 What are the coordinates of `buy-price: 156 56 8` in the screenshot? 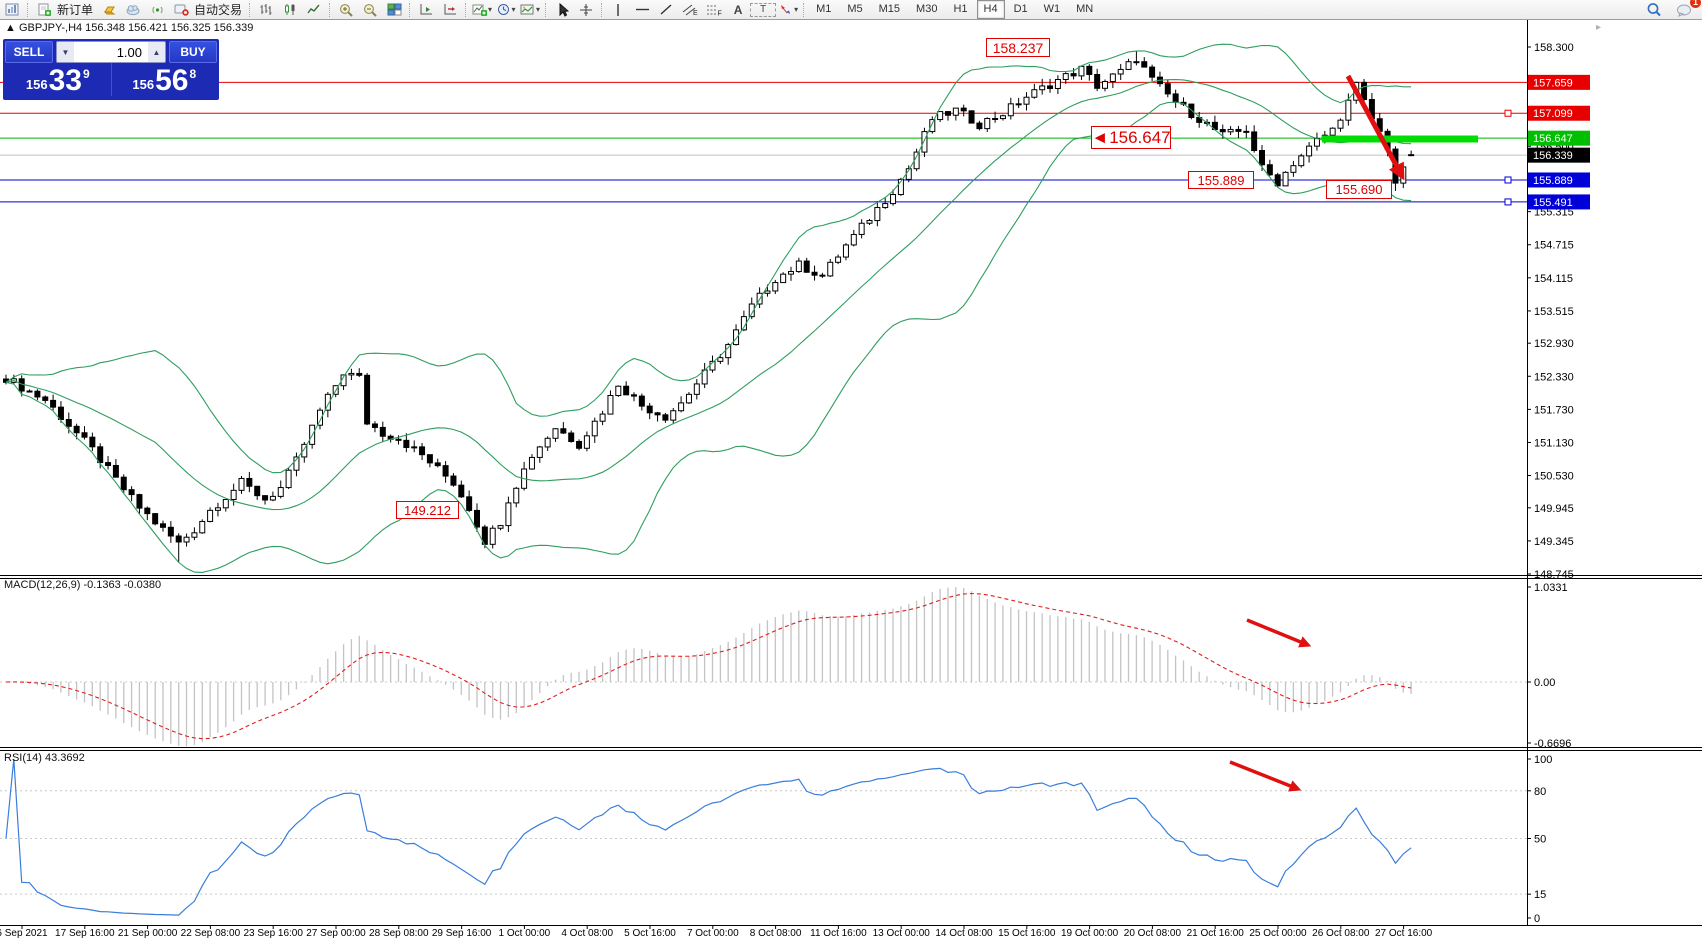 It's located at (165, 79).